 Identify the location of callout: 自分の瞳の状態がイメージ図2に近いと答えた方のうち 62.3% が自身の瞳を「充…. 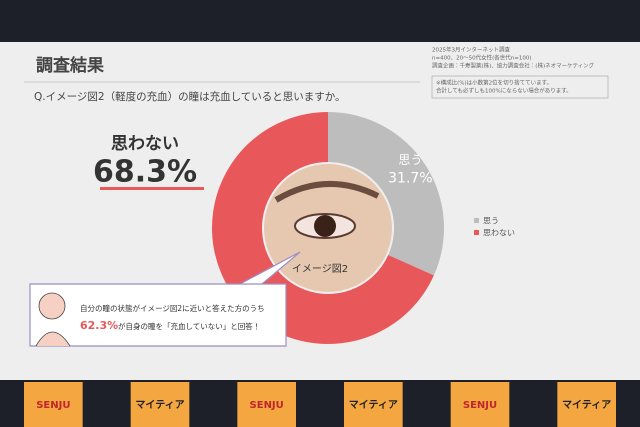
(165, 299).